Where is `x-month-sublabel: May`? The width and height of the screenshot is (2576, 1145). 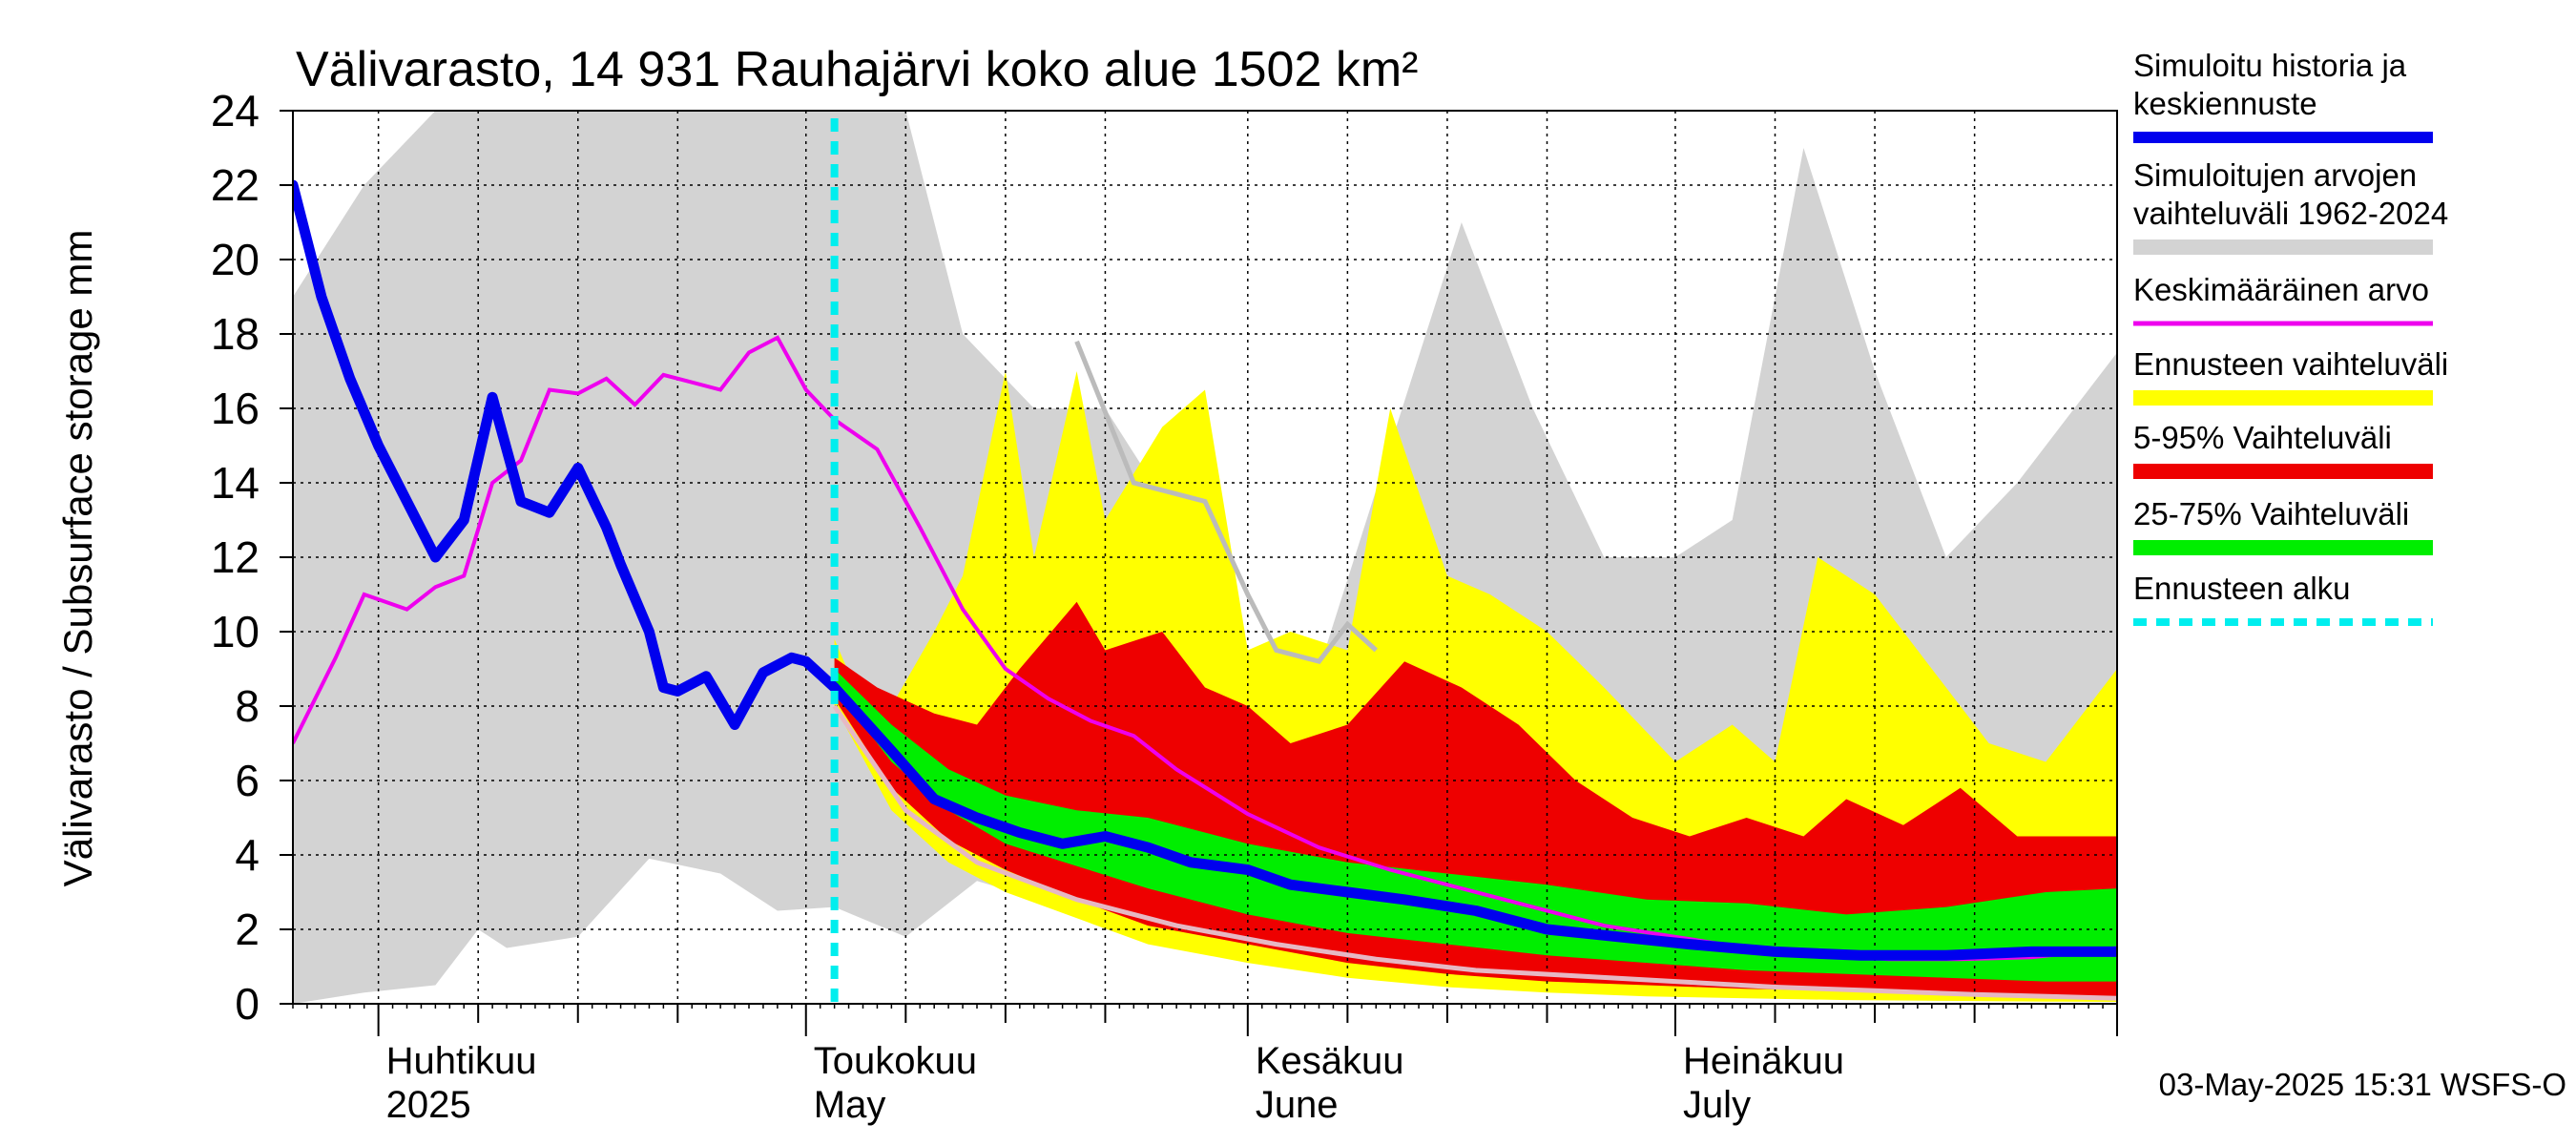
x-month-sublabel: May is located at coordinates (850, 1105).